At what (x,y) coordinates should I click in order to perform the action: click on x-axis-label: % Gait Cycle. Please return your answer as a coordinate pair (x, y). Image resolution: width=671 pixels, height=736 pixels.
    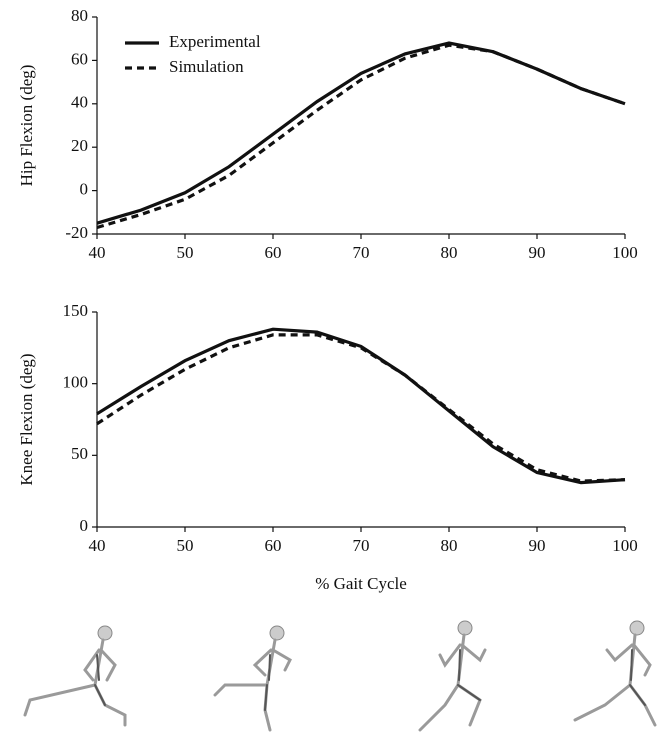
    Looking at the image, I should click on (361, 583).